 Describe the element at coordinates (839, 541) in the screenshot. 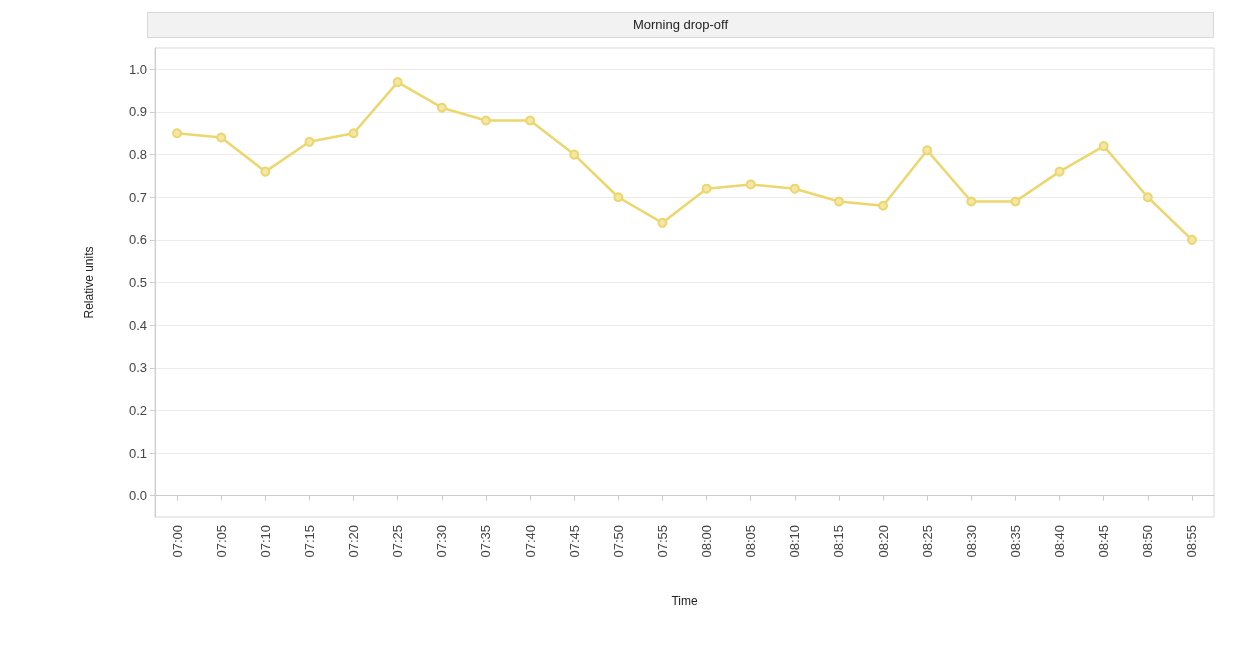

I see `x-tick-label: 08:15` at that location.